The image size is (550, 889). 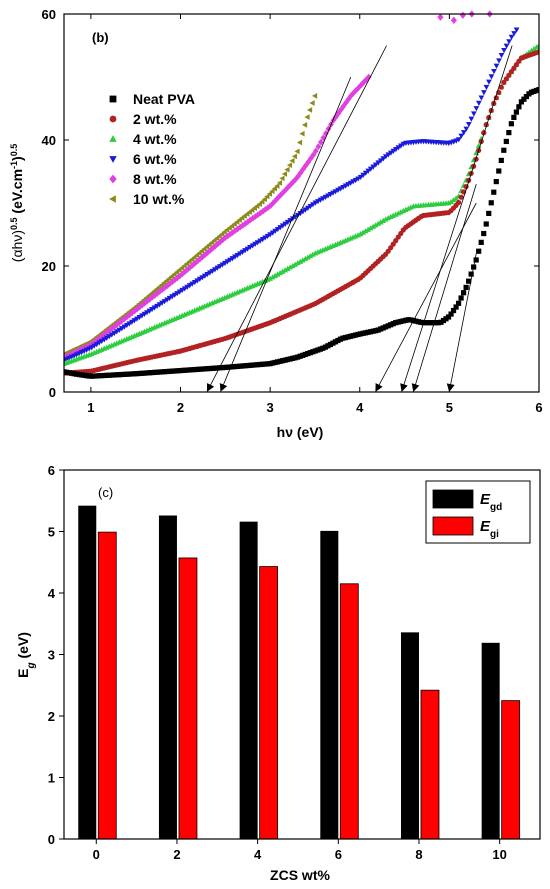 What do you see at coordinates (17, 158) in the screenshot?
I see `chart-b-y-label-close: )` at bounding box center [17, 158].